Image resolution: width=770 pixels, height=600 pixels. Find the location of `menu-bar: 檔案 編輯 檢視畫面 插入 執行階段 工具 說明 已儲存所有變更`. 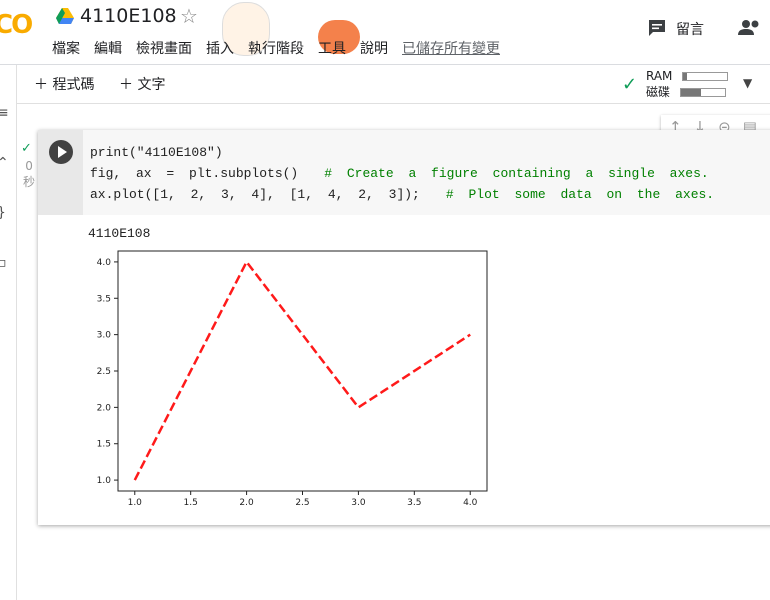

menu-bar: 檔案 編輯 檢視畫面 插入 執行階段 工具 說明 已儲存所有變更 is located at coordinates (283, 48).